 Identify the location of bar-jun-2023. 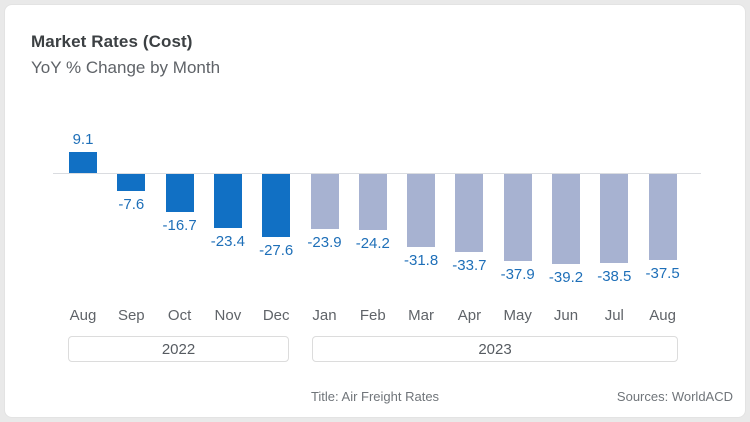
(566, 219).